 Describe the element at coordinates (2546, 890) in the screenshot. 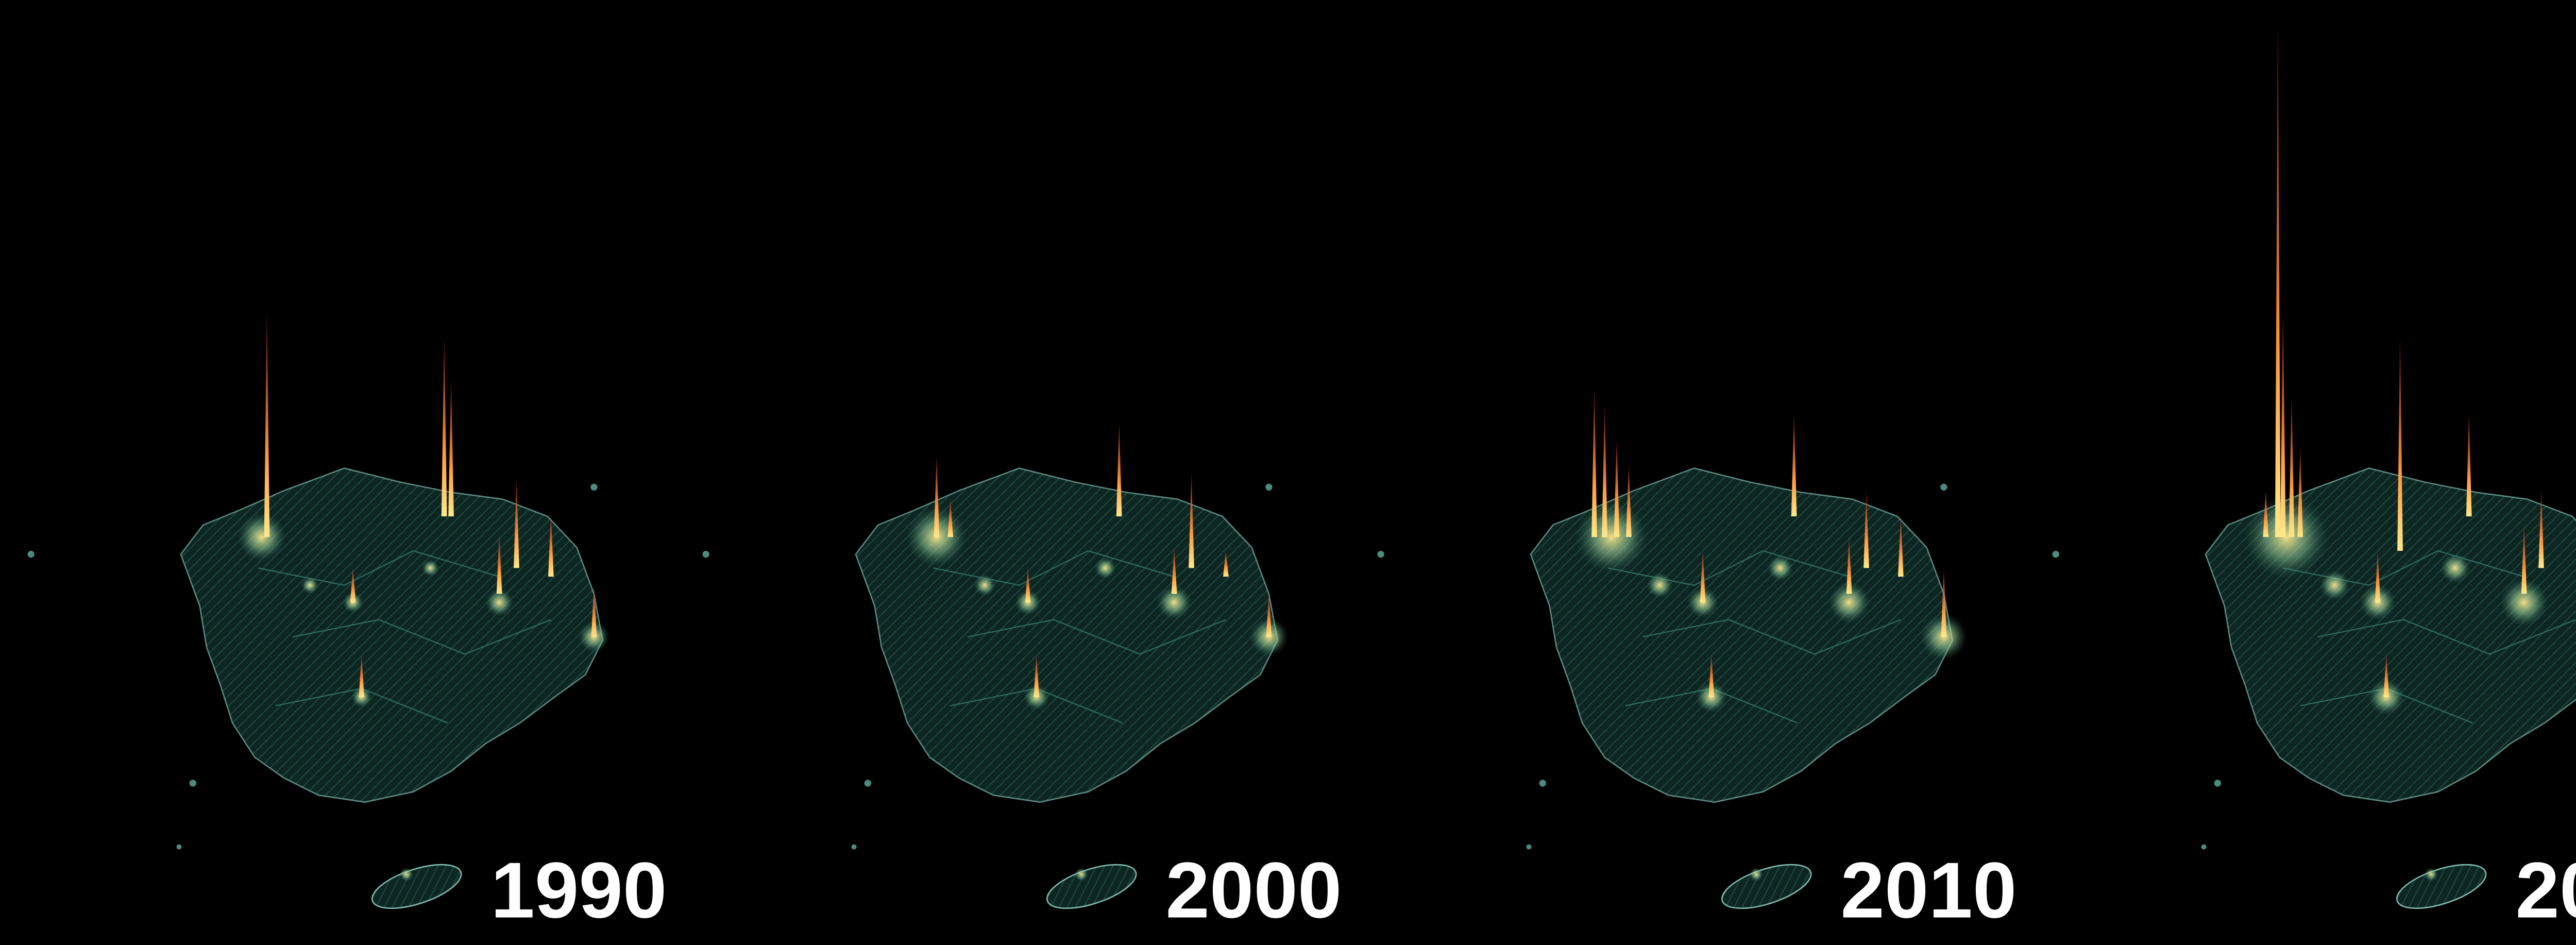

I see `year-label: 2019` at that location.